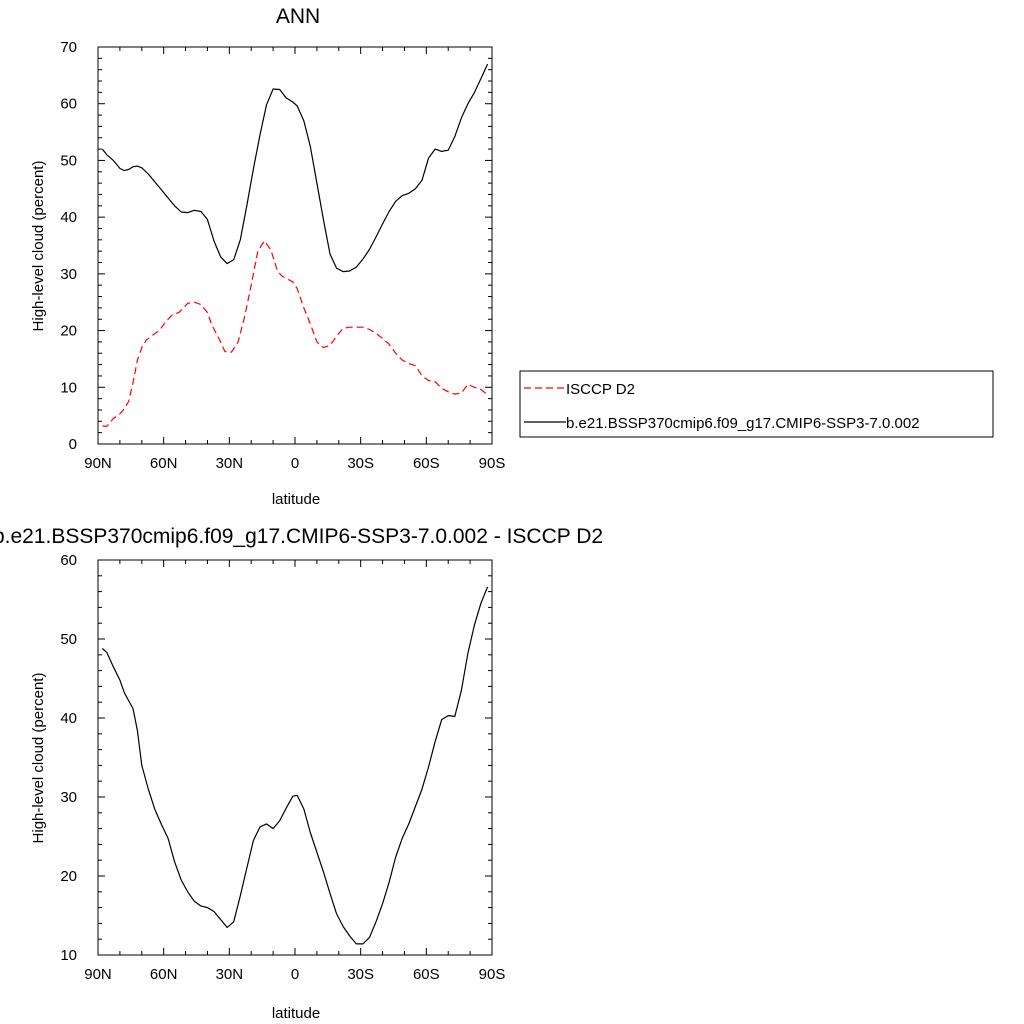  Describe the element at coordinates (38, 246) in the screenshot. I see `top-y-axis-label: High-level cloud (percent)` at that location.